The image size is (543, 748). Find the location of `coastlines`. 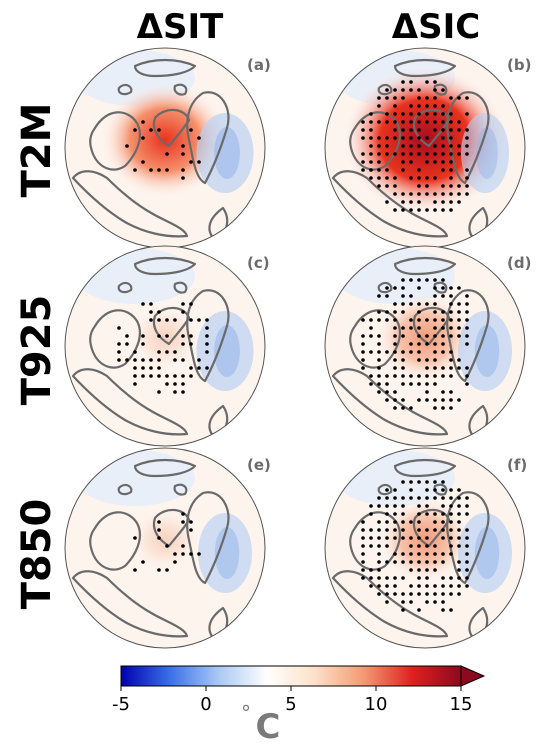

coastlines is located at coordinates (150, 348).